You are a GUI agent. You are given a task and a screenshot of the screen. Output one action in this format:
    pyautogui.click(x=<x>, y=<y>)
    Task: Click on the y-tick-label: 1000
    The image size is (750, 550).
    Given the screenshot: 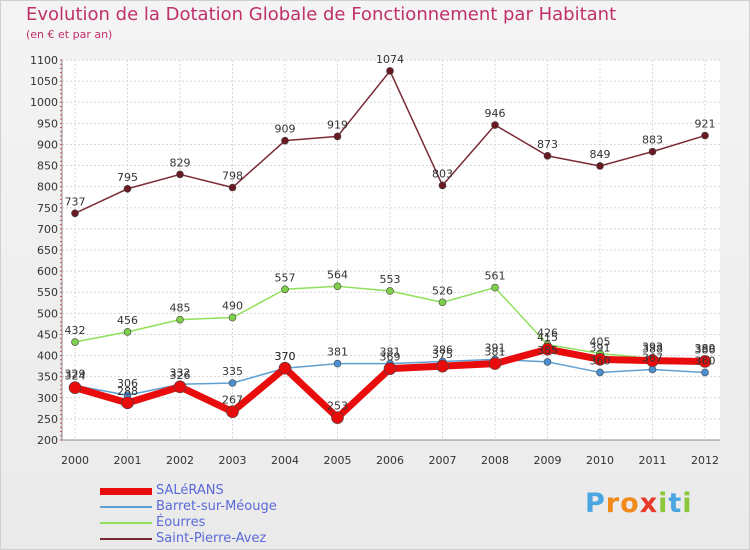 What is the action you would take?
    pyautogui.click(x=44, y=102)
    